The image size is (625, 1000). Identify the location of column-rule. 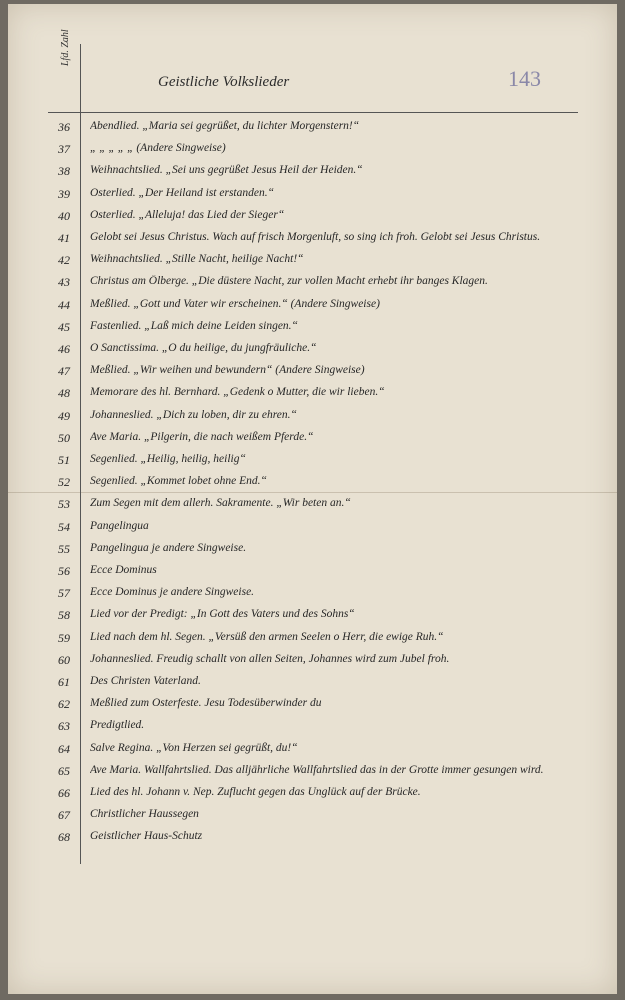
(80, 454).